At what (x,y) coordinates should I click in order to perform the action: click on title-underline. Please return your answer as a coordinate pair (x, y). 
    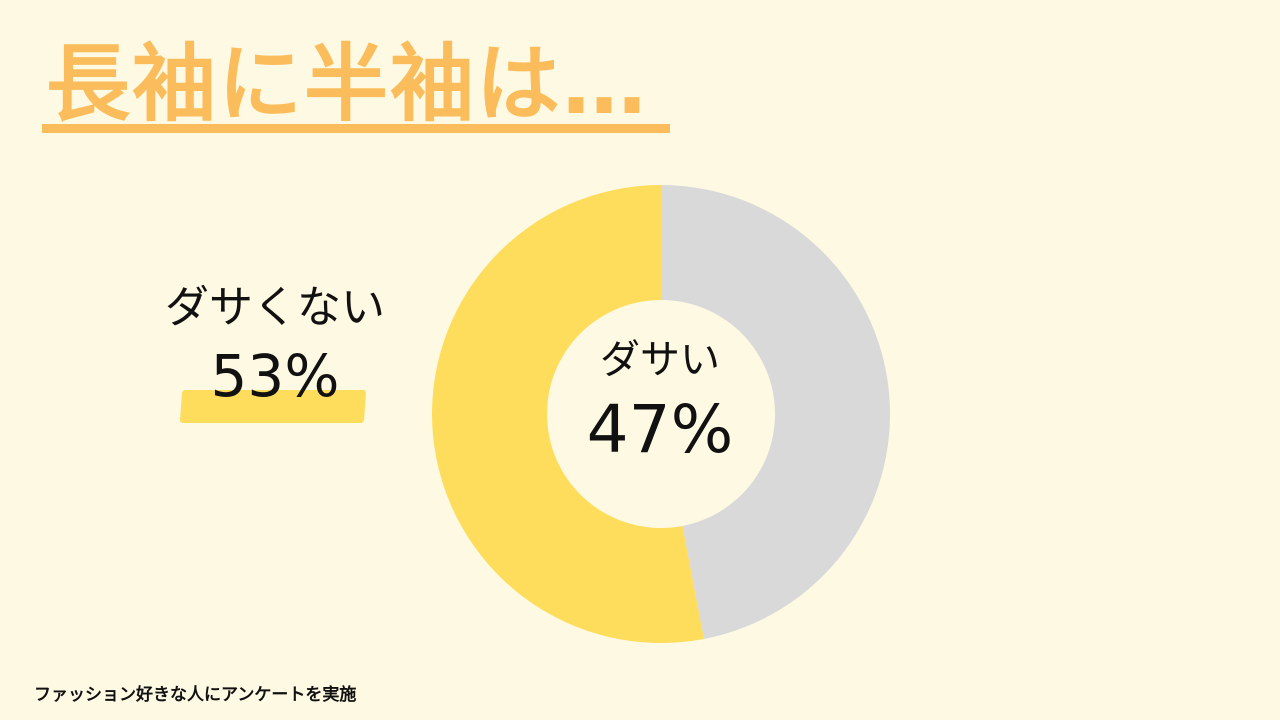
    Looking at the image, I should click on (356, 128).